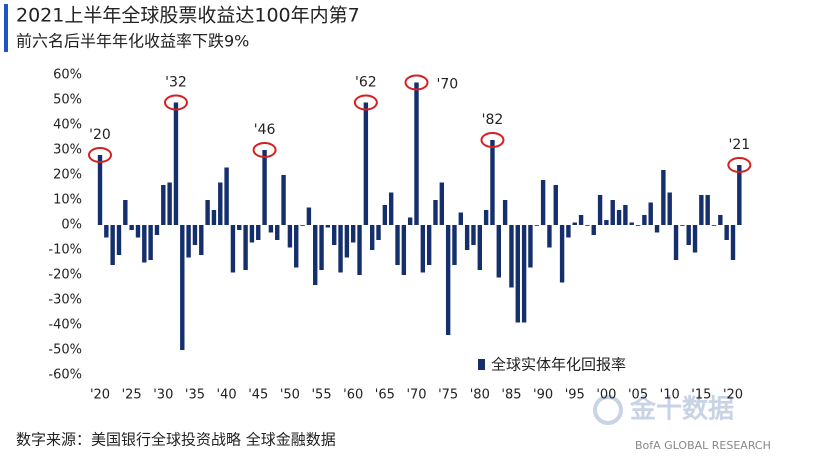  Describe the element at coordinates (543, 395) in the screenshot. I see `x-tick-label: '90` at that location.